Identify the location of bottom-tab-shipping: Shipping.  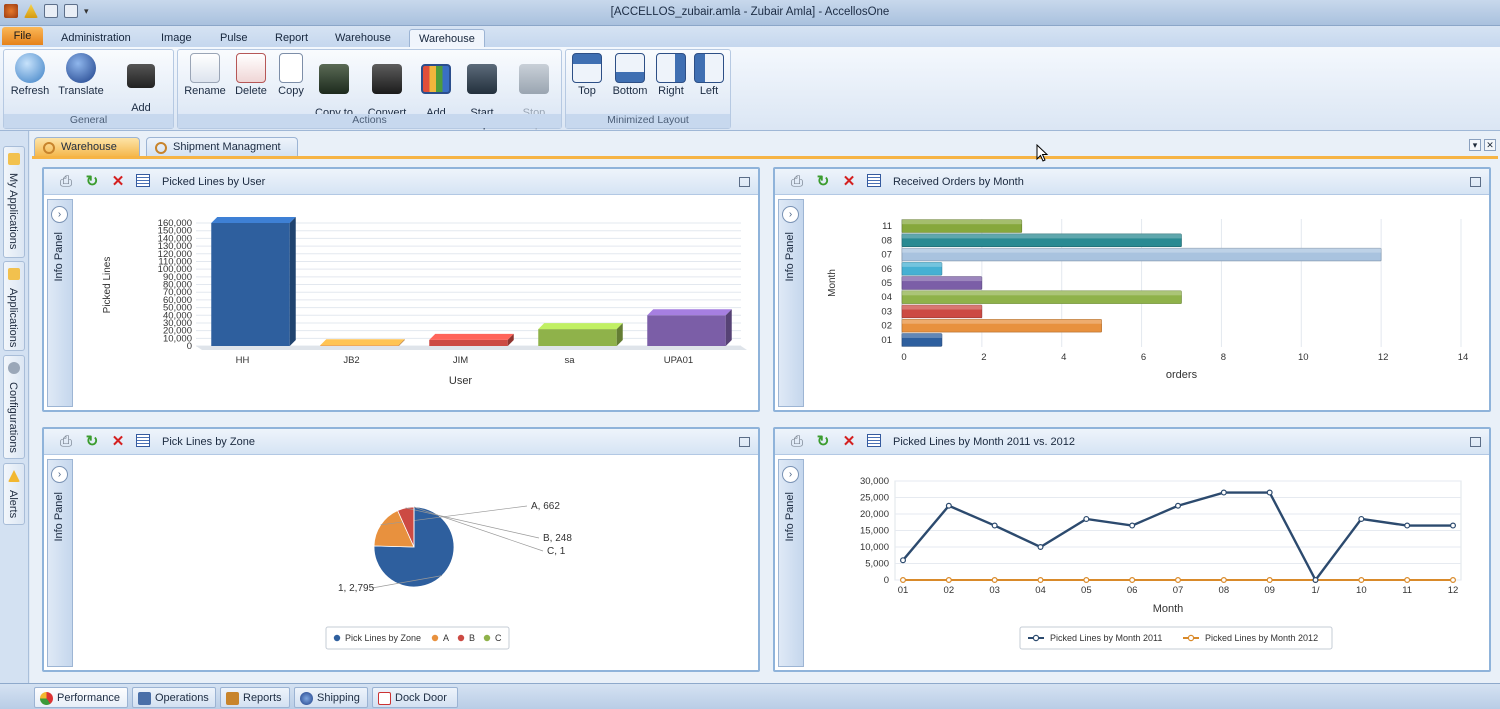
(331, 697).